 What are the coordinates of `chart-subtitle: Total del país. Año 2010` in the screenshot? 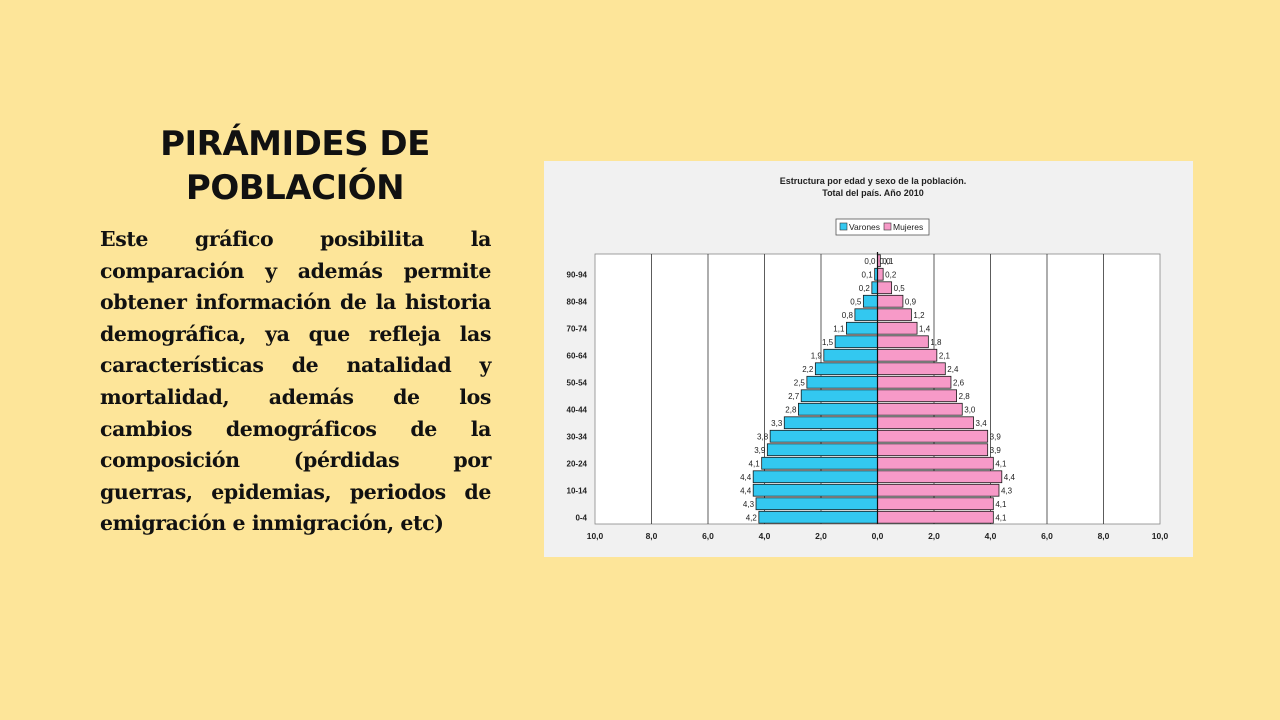 It's located at (873, 193).